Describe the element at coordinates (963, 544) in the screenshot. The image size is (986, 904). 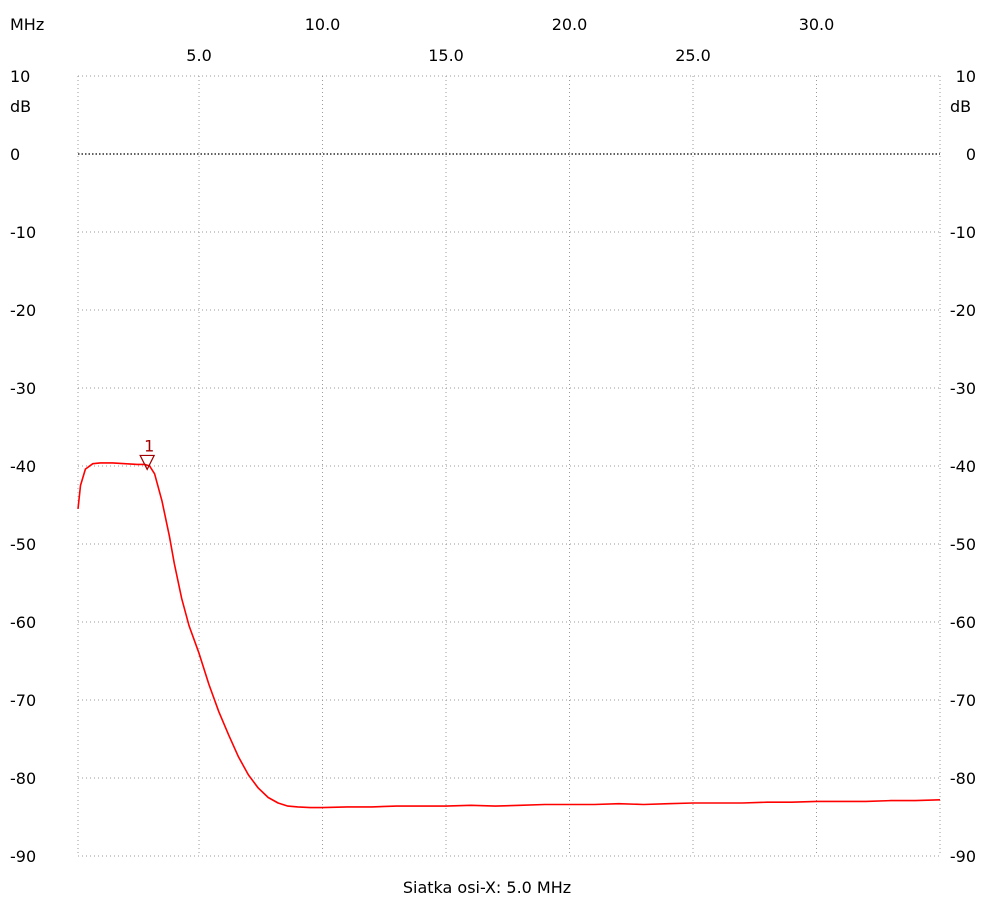
I see `y-tick-label-right: -50` at that location.